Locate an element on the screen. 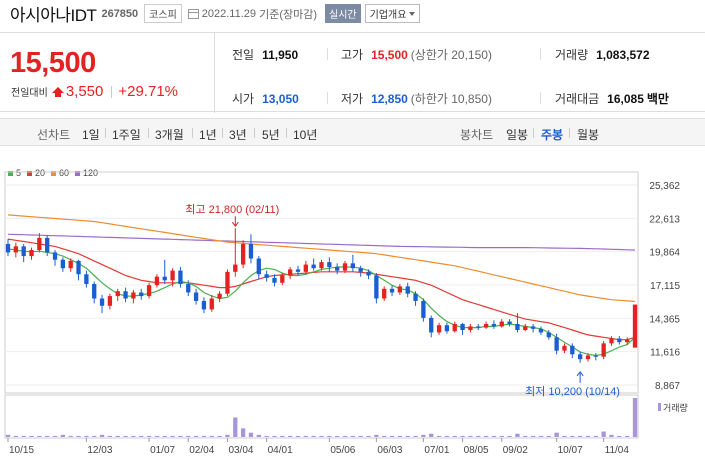  quote-basis: 기준(장마감) is located at coordinates (288, 14).